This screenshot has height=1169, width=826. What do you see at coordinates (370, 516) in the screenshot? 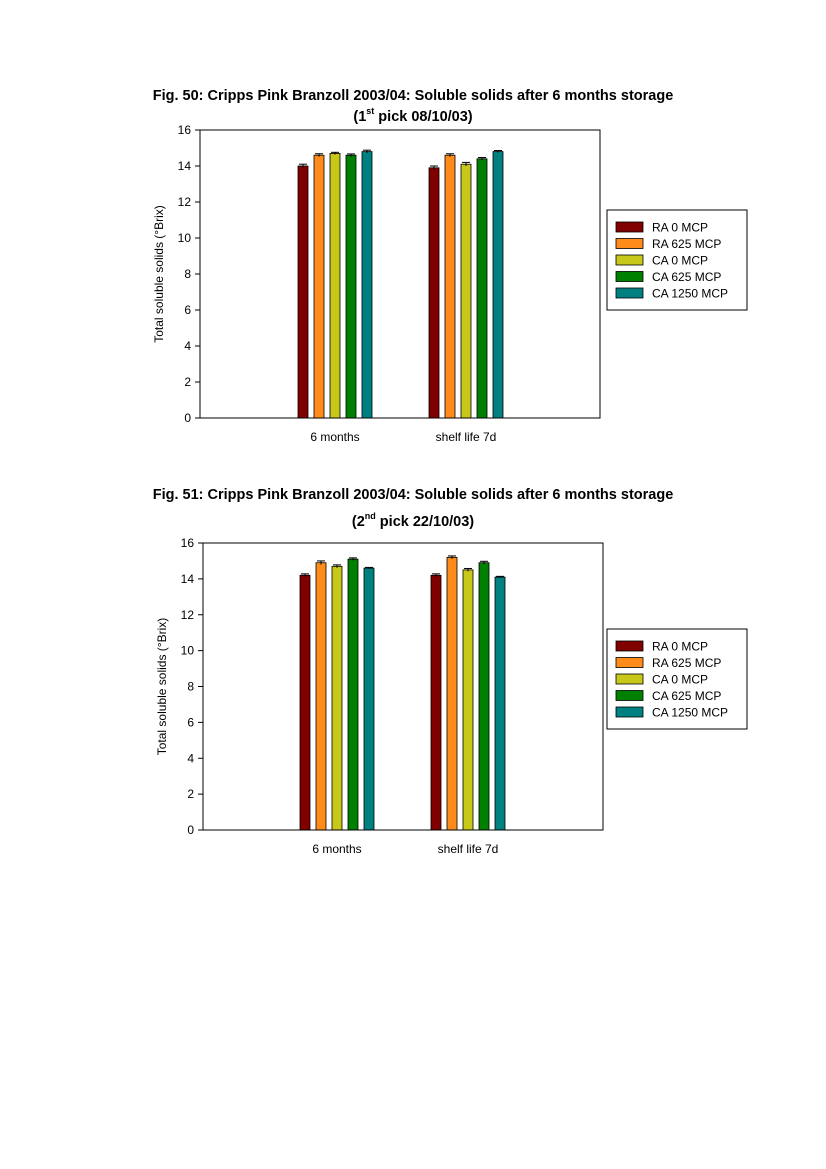
I see `title-sup: nd` at bounding box center [370, 516].